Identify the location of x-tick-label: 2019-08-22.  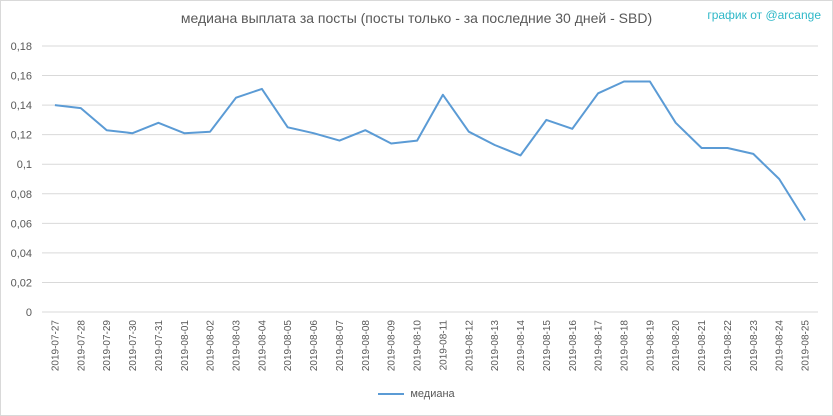
(728, 346).